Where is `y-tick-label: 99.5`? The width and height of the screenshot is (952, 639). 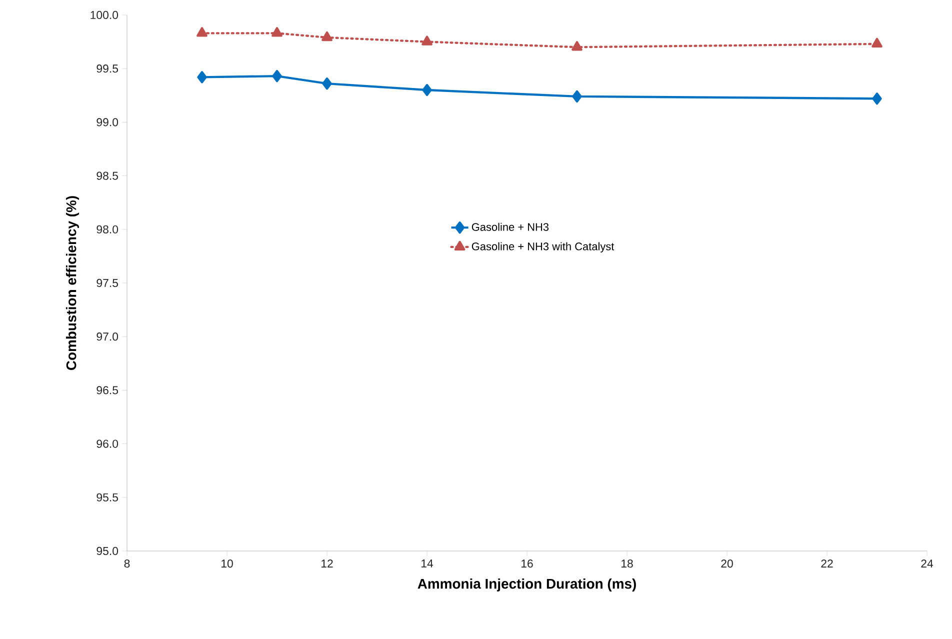
y-tick-label: 99.5 is located at coordinates (107, 68).